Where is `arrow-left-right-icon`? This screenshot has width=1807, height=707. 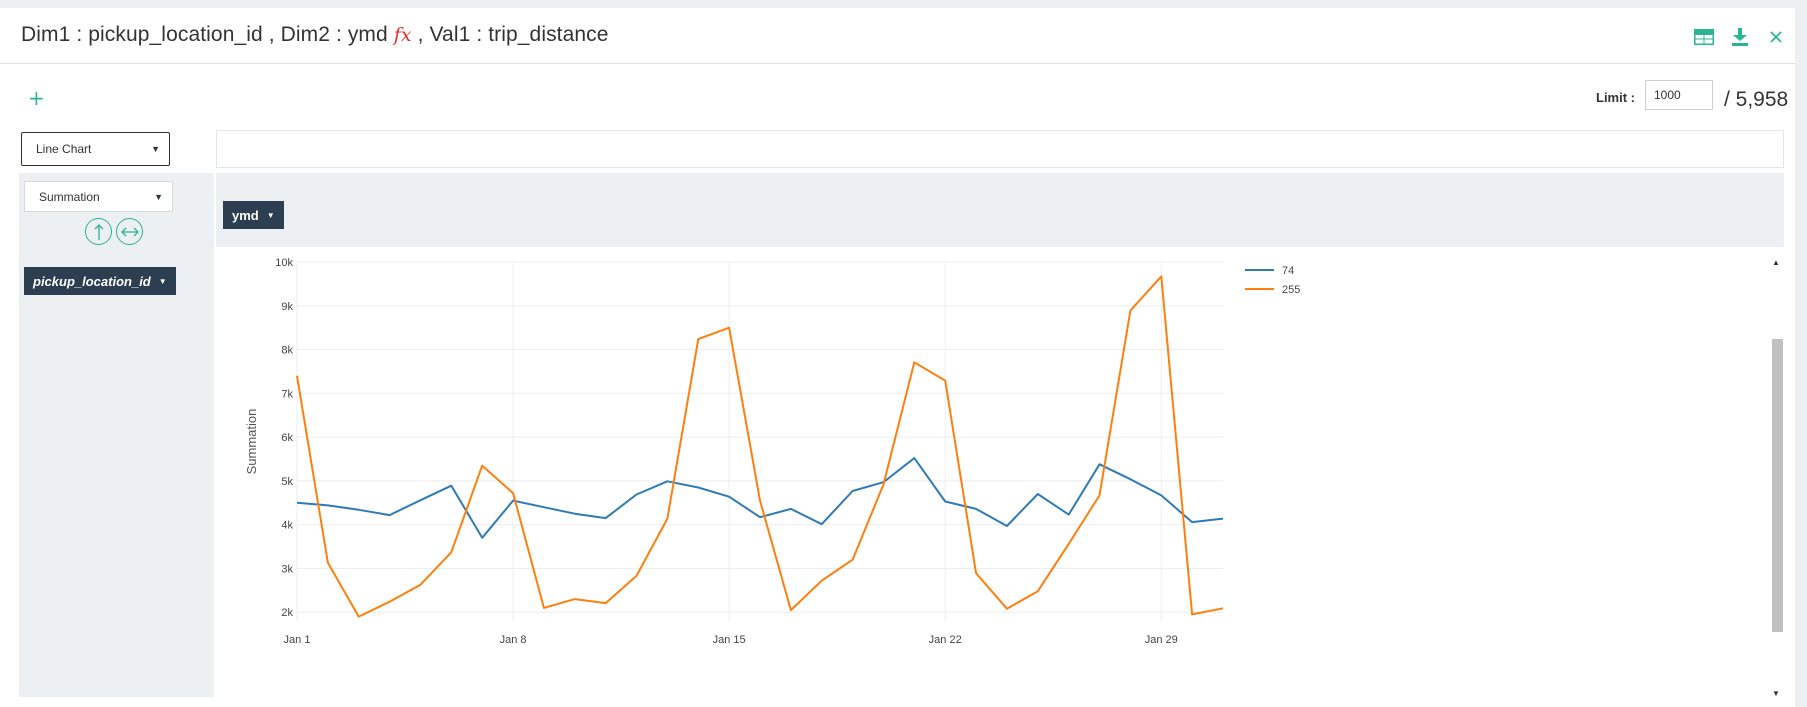 arrow-left-right-icon is located at coordinates (129, 231).